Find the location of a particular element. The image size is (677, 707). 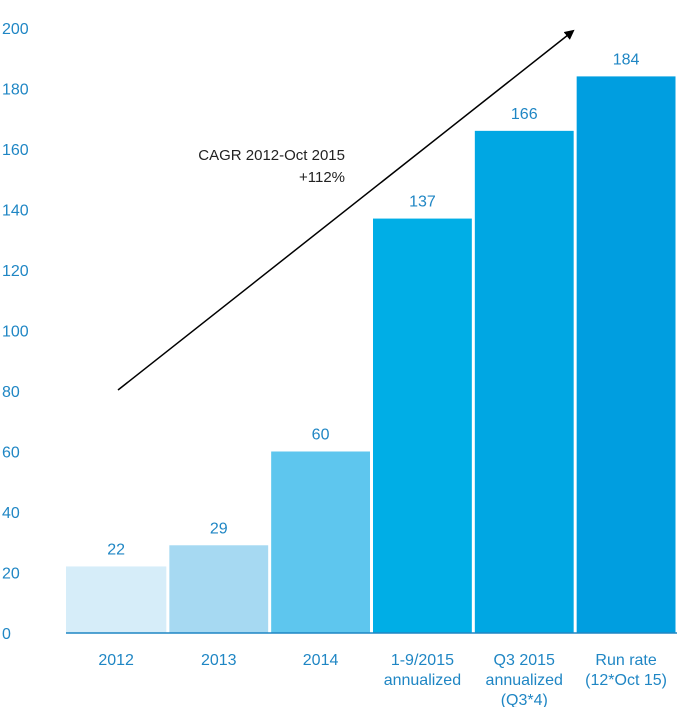

cagr-annotation-line2: +112% is located at coordinates (322, 177).